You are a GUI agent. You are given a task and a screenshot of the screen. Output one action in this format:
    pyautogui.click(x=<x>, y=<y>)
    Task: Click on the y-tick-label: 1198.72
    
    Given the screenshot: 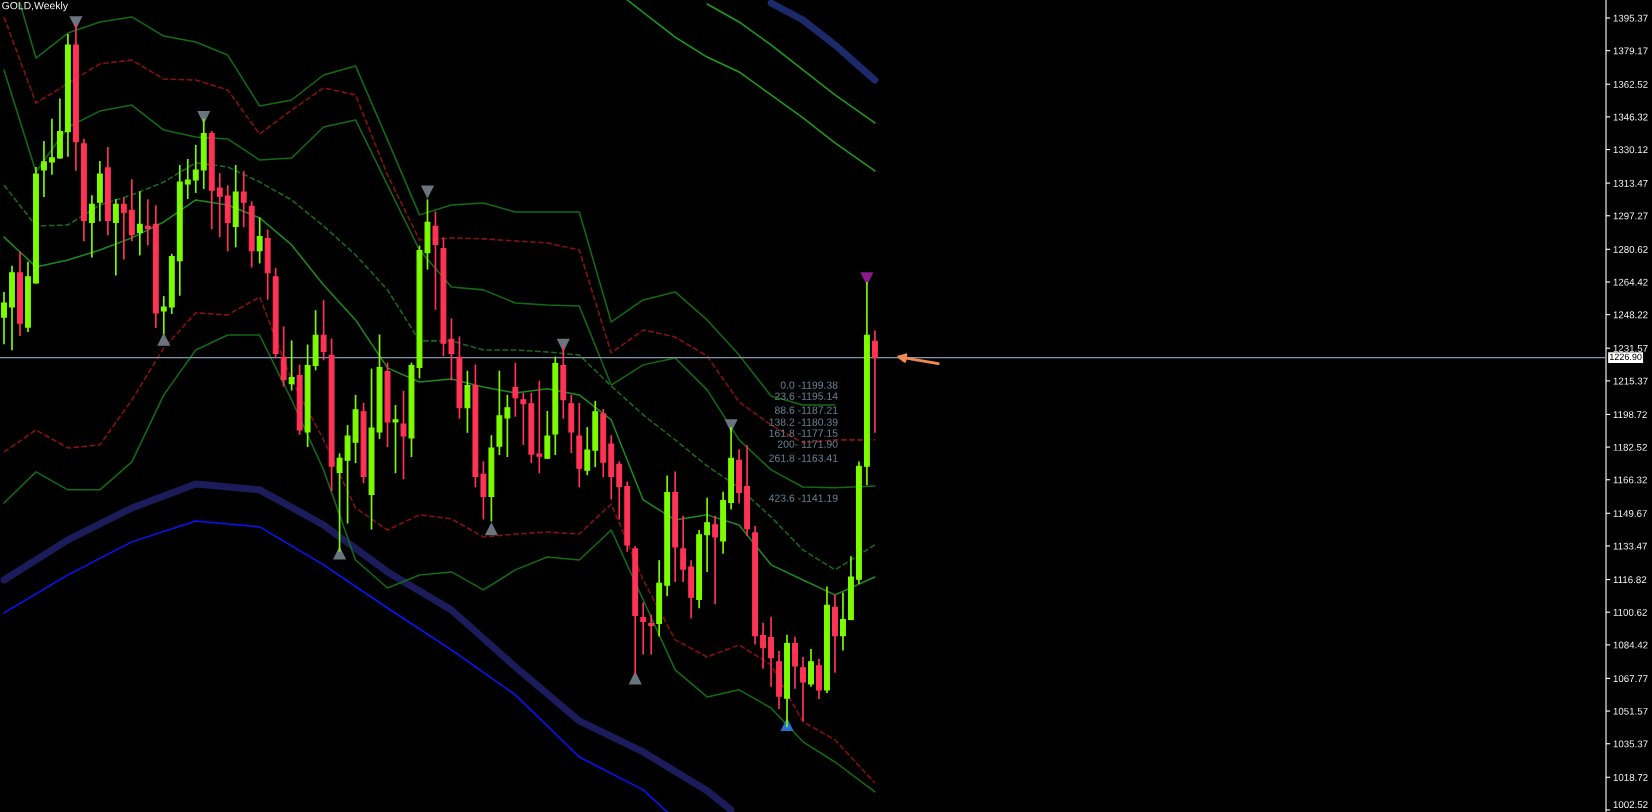 What is the action you would take?
    pyautogui.click(x=1630, y=415)
    